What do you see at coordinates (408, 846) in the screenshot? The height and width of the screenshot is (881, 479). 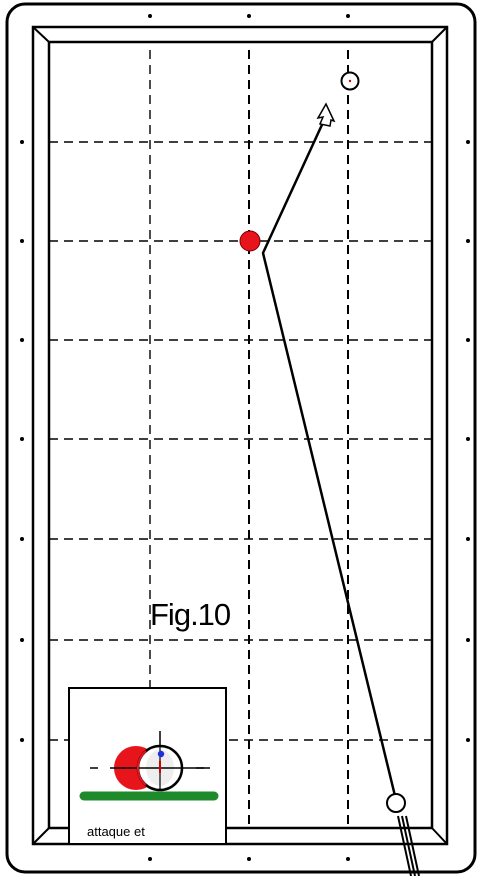 I see `cue-stick-icon` at bounding box center [408, 846].